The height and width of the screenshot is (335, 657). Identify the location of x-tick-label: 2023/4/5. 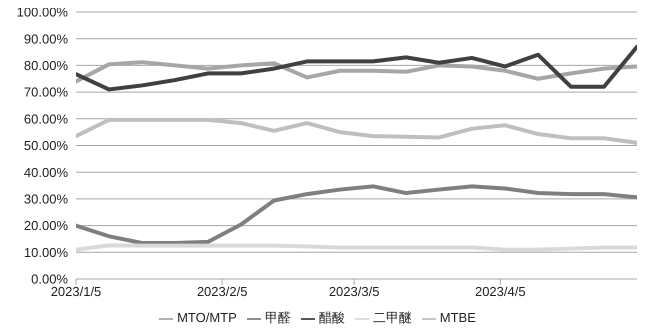
(500, 292).